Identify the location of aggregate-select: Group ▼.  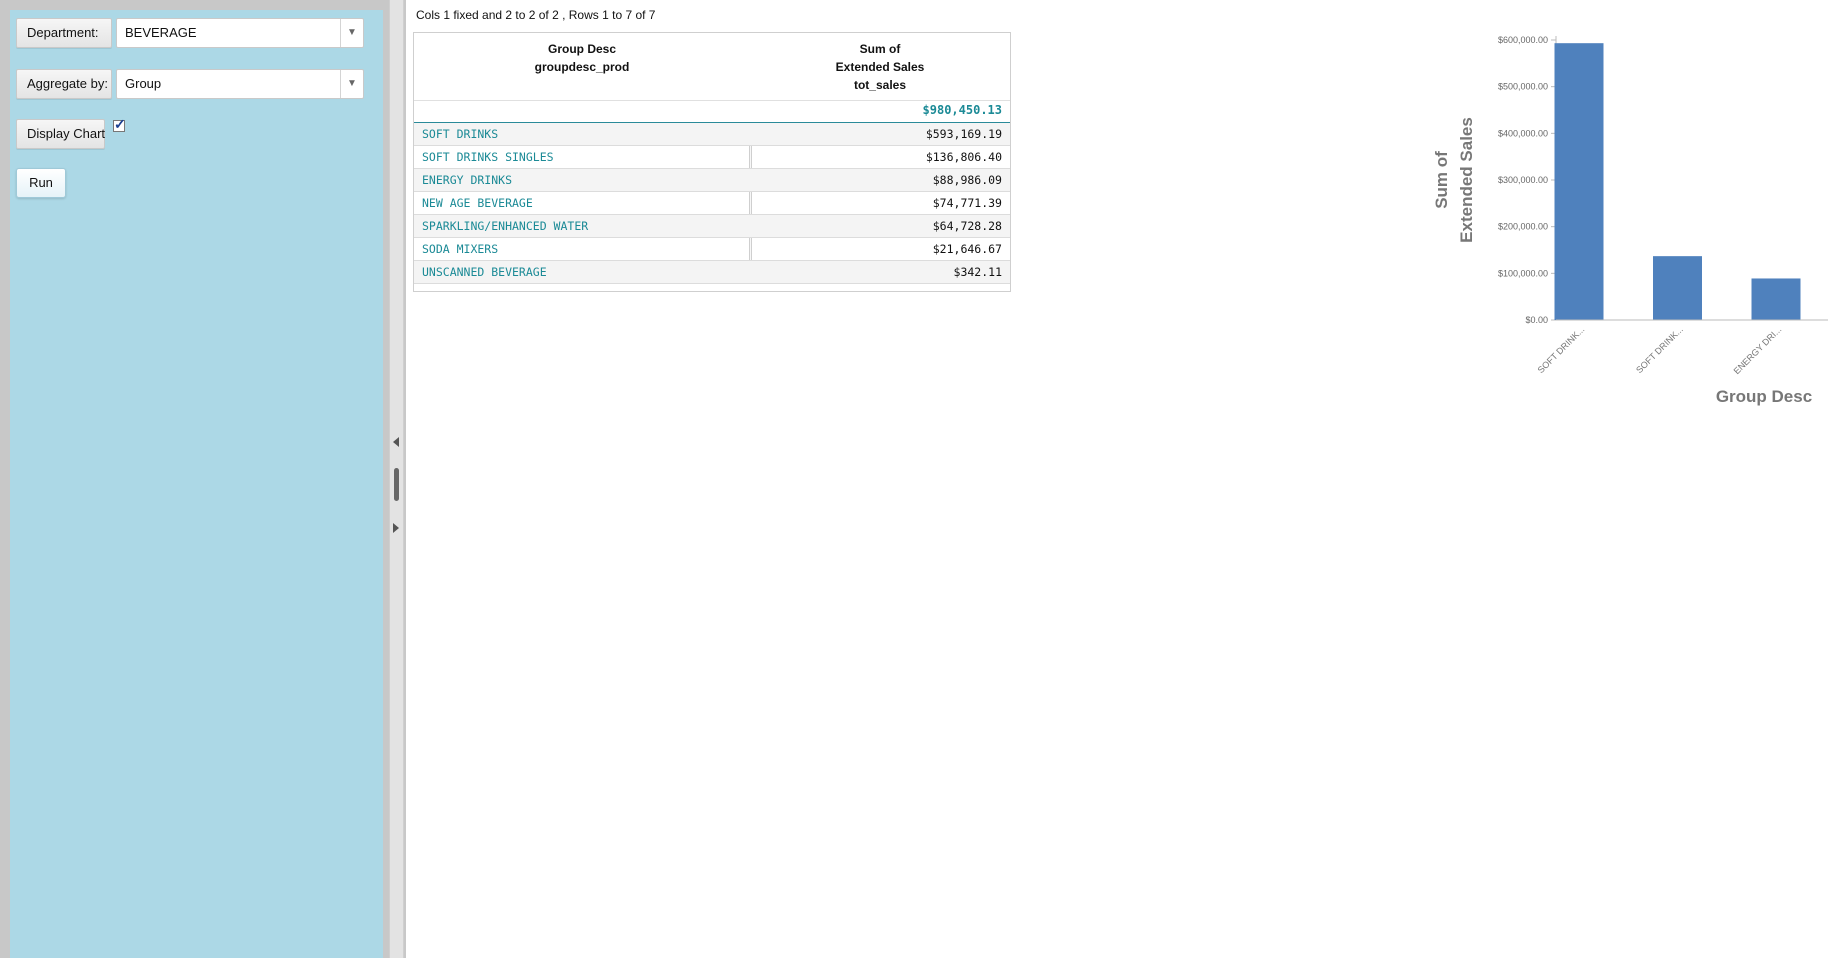
(240, 84).